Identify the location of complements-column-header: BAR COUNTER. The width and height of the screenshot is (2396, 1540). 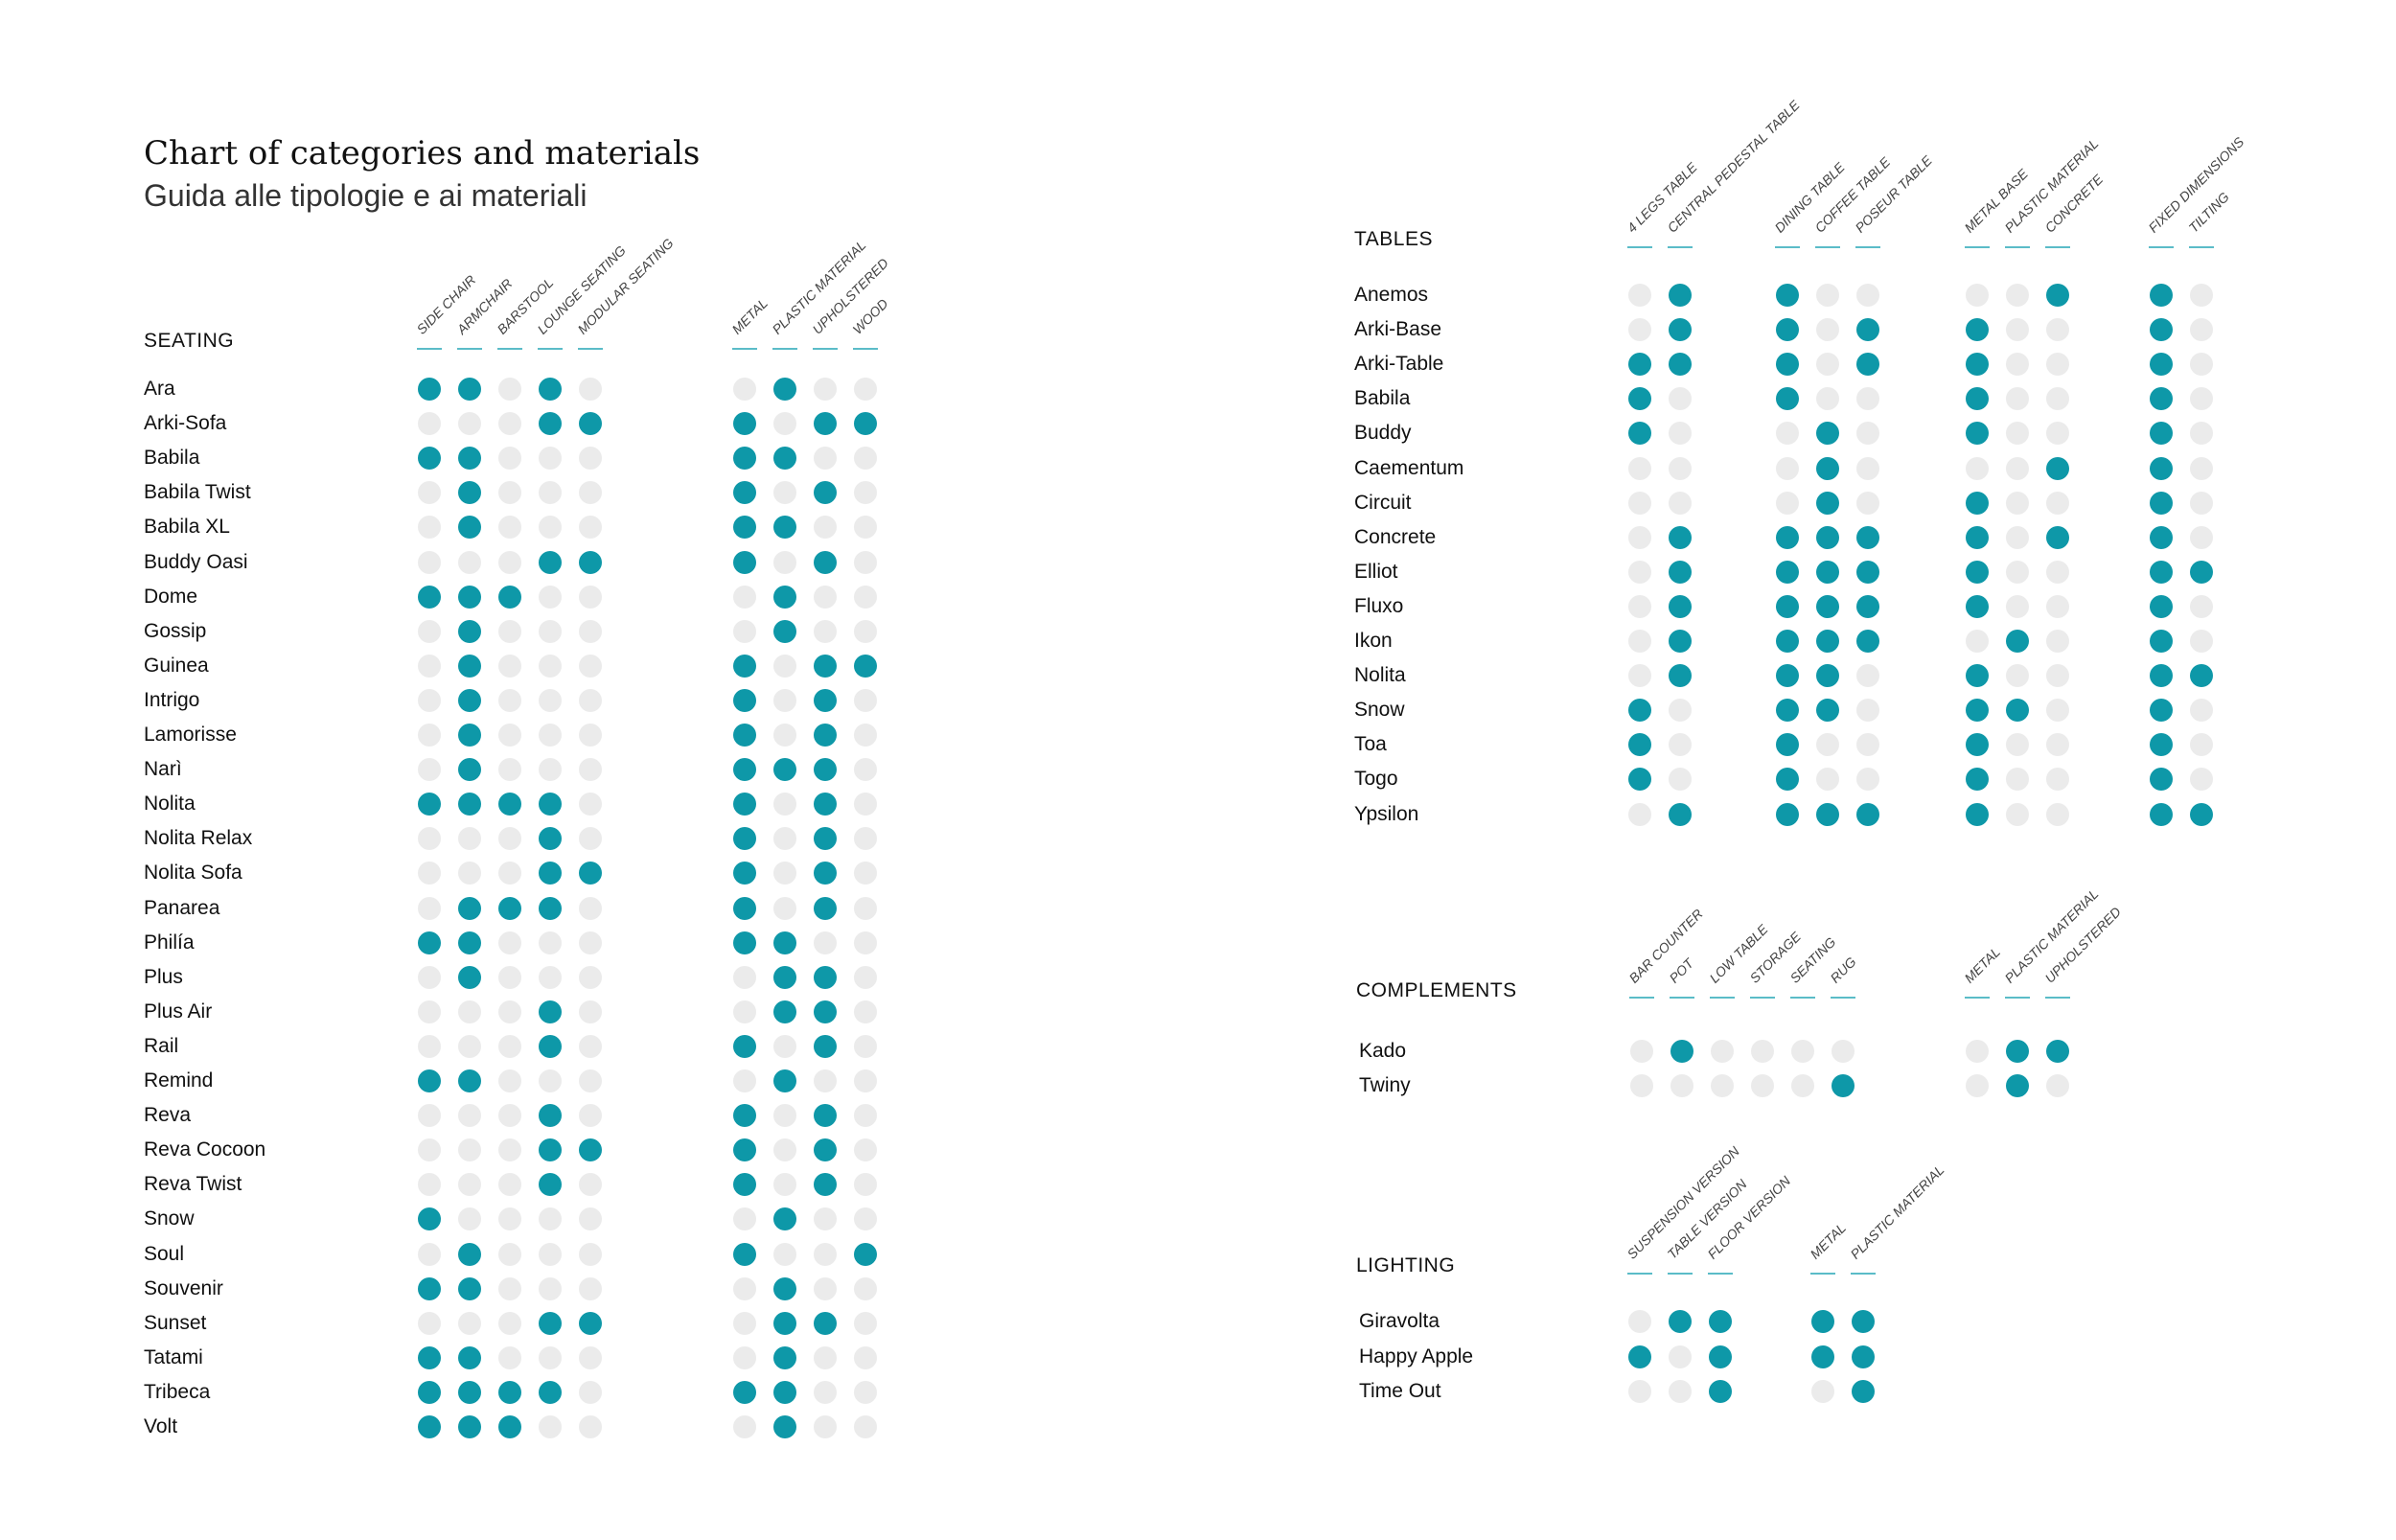
(1666, 946).